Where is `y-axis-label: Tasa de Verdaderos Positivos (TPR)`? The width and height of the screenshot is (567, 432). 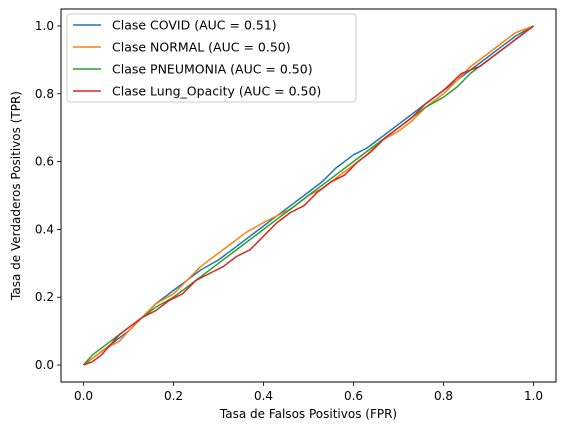 y-axis-label: Tasa de Verdaderos Positivos (TPR) is located at coordinates (16, 196).